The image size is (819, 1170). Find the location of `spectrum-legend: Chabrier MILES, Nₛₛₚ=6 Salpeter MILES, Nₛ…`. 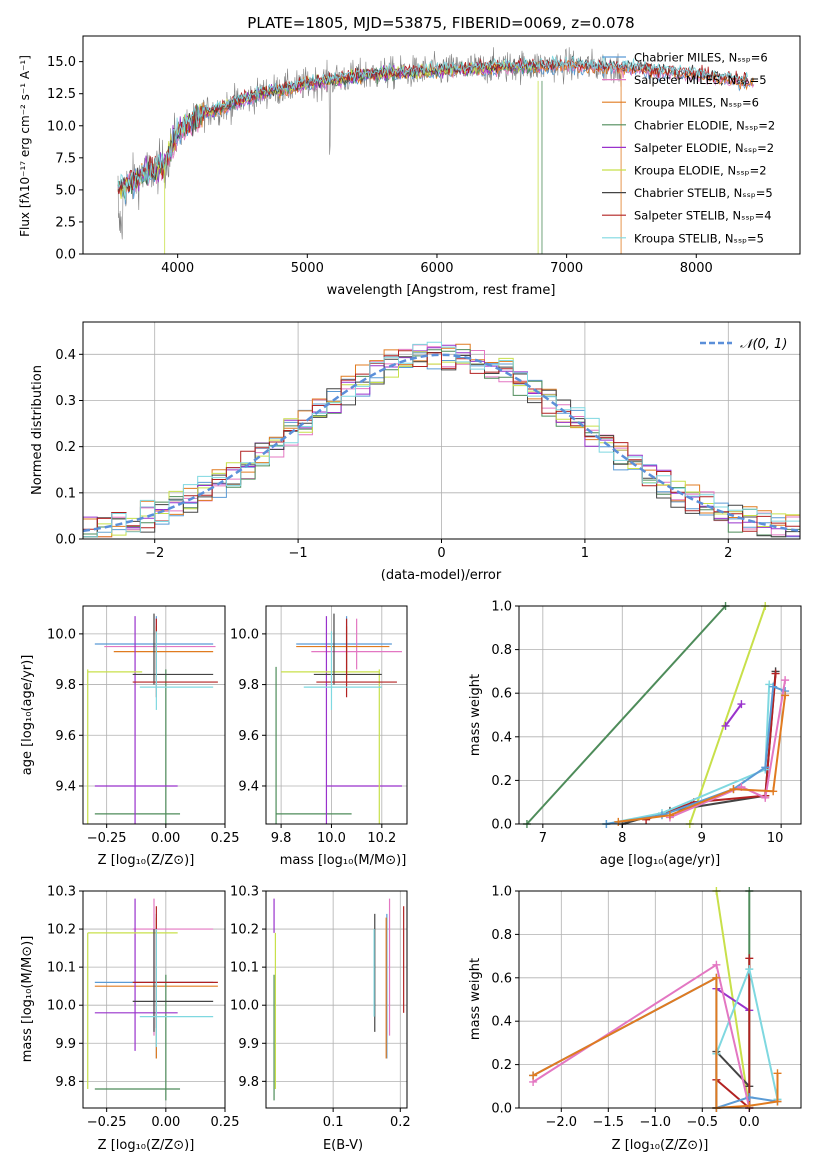

spectrum-legend: Chabrier MILES, Nₛₛₚ=6 Salpeter MILES, Nₛ… is located at coordinates (688, 148).